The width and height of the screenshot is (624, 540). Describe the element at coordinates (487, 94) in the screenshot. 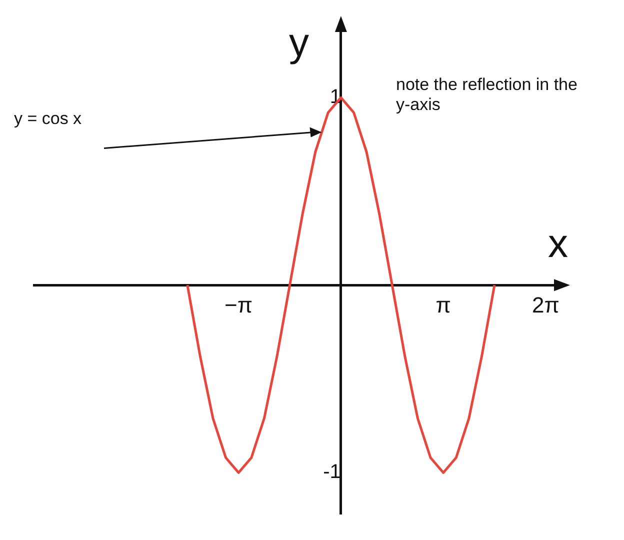

I see `annotation: note the reflection in the y-axis` at that location.